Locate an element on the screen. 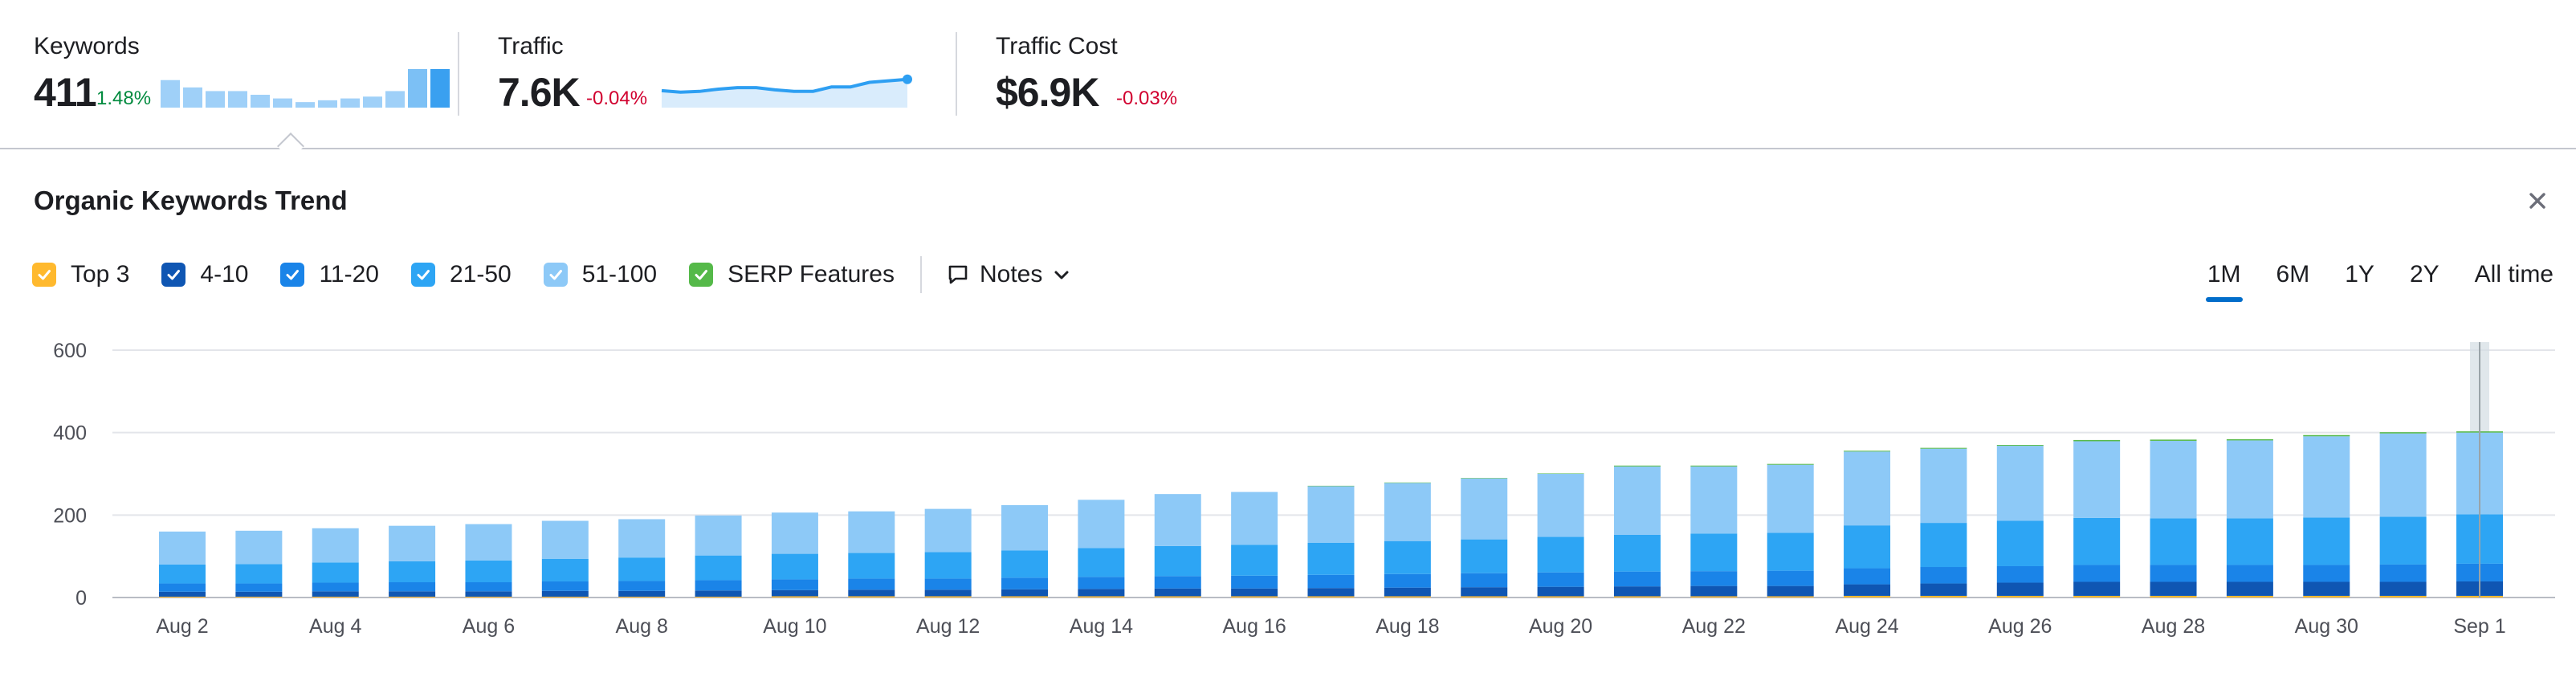  tab-all-time: All time is located at coordinates (2514, 274).